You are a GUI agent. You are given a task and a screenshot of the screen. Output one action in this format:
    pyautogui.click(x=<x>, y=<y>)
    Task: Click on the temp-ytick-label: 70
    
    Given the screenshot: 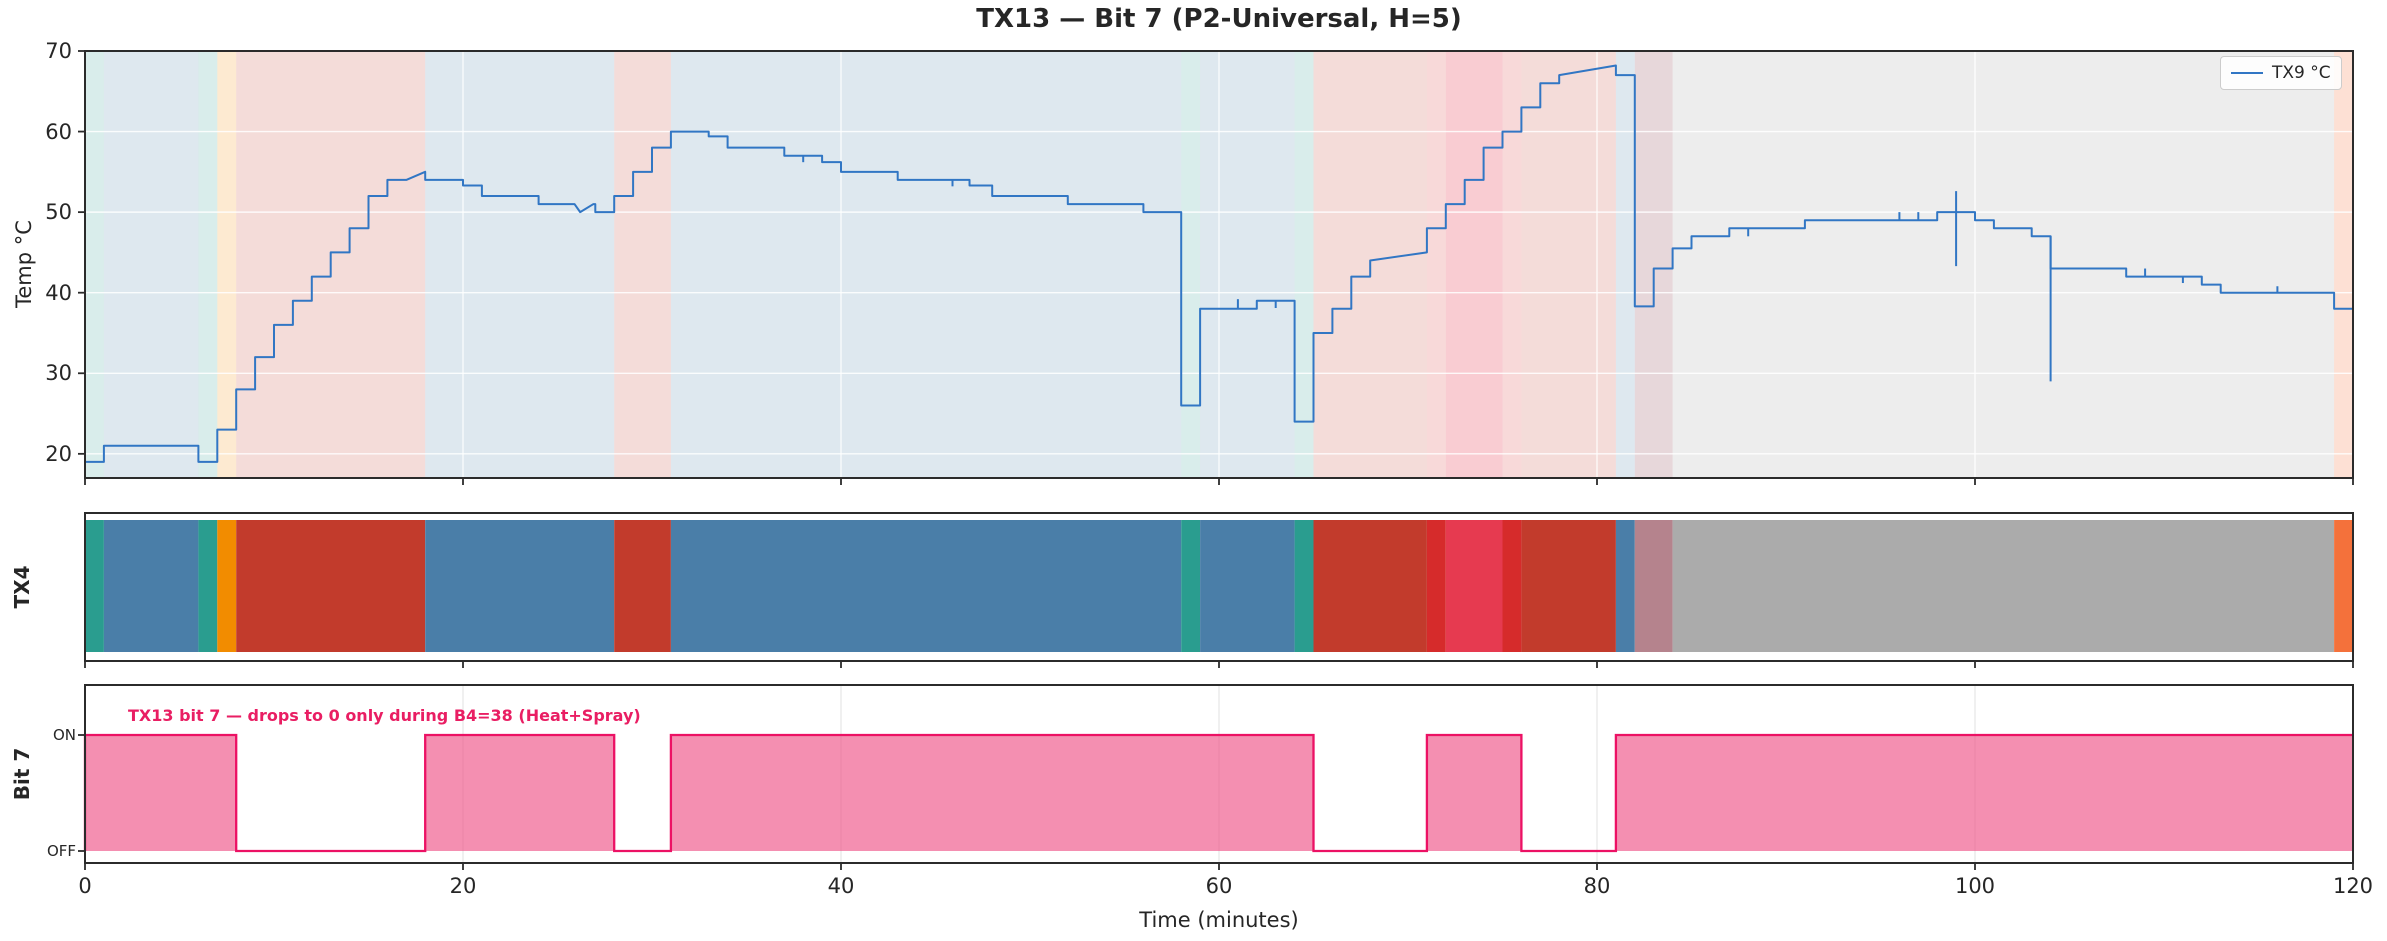 What is the action you would take?
    pyautogui.click(x=58, y=51)
    